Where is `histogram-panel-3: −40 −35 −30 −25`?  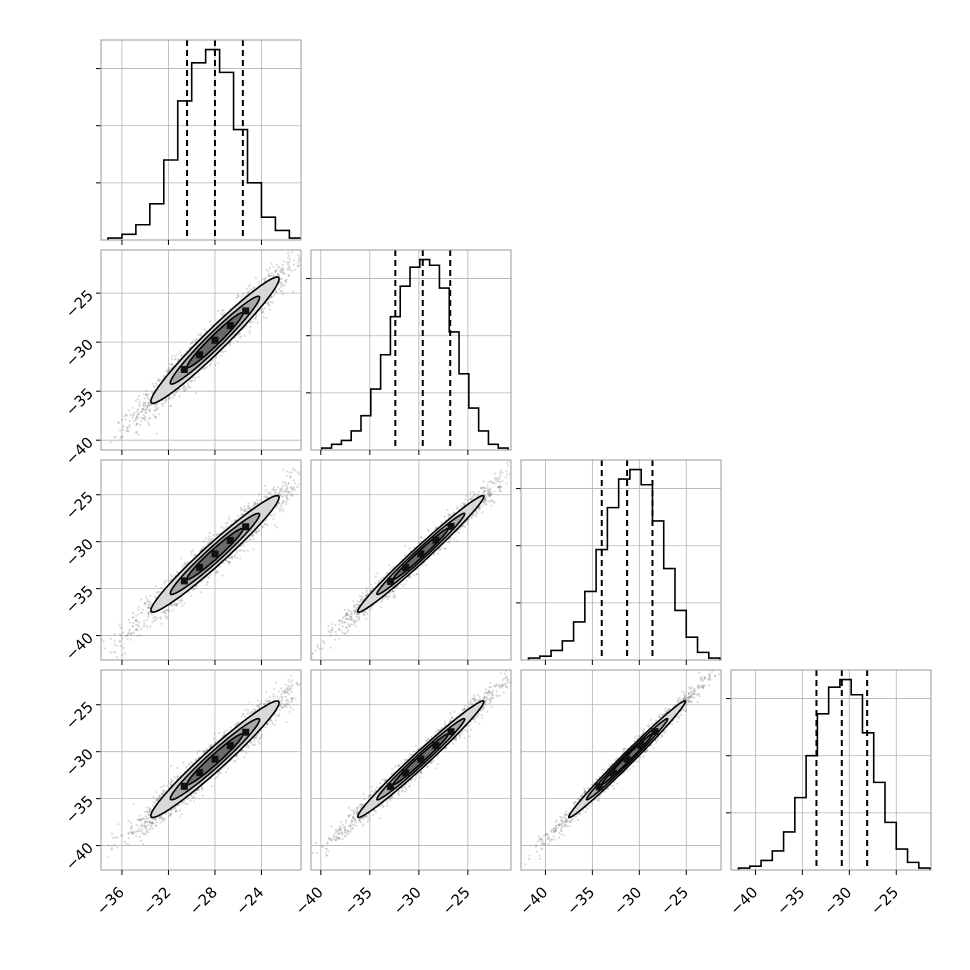
histogram-panel-3: −40 −35 −30 −25 is located at coordinates (829, 793).